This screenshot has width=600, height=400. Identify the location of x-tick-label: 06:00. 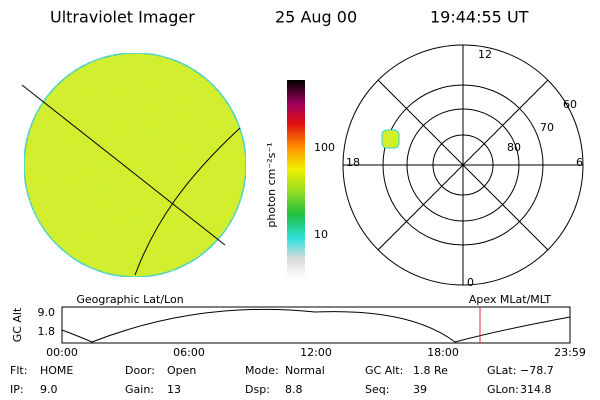
(189, 352).